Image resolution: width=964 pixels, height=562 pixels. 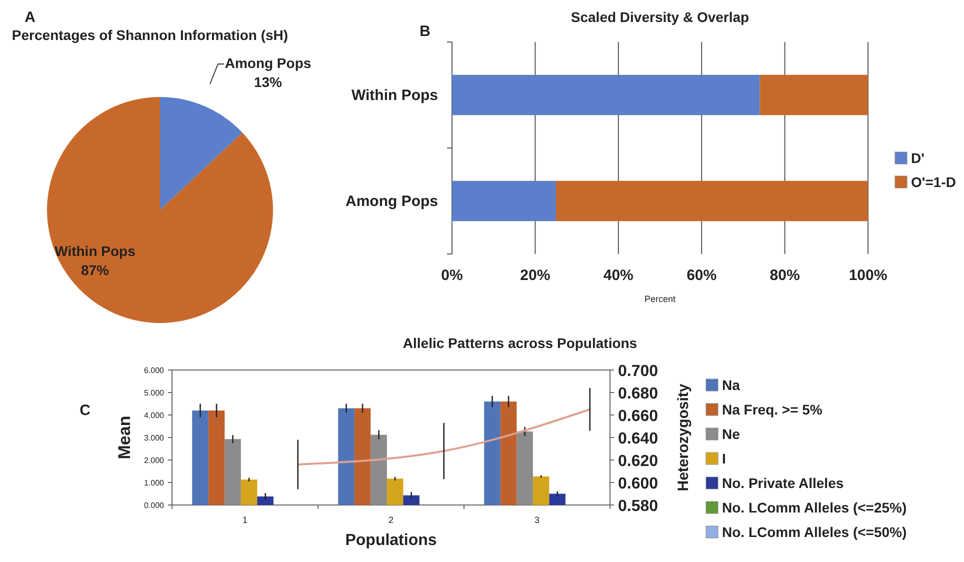 I want to click on chart-title: Scaled Diversity & Overlap, so click(x=660, y=17).